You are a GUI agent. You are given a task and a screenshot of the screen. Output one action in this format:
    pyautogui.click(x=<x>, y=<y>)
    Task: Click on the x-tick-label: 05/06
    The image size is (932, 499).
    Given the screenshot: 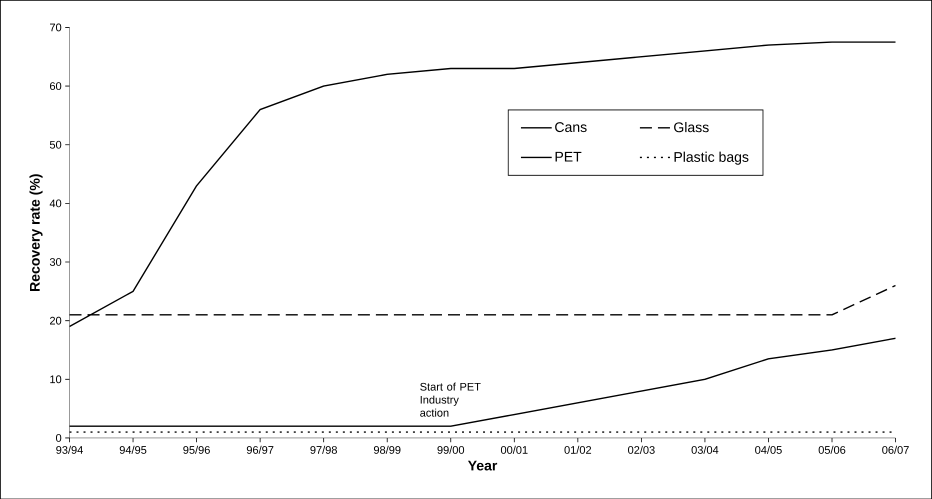 What is the action you would take?
    pyautogui.click(x=832, y=450)
    